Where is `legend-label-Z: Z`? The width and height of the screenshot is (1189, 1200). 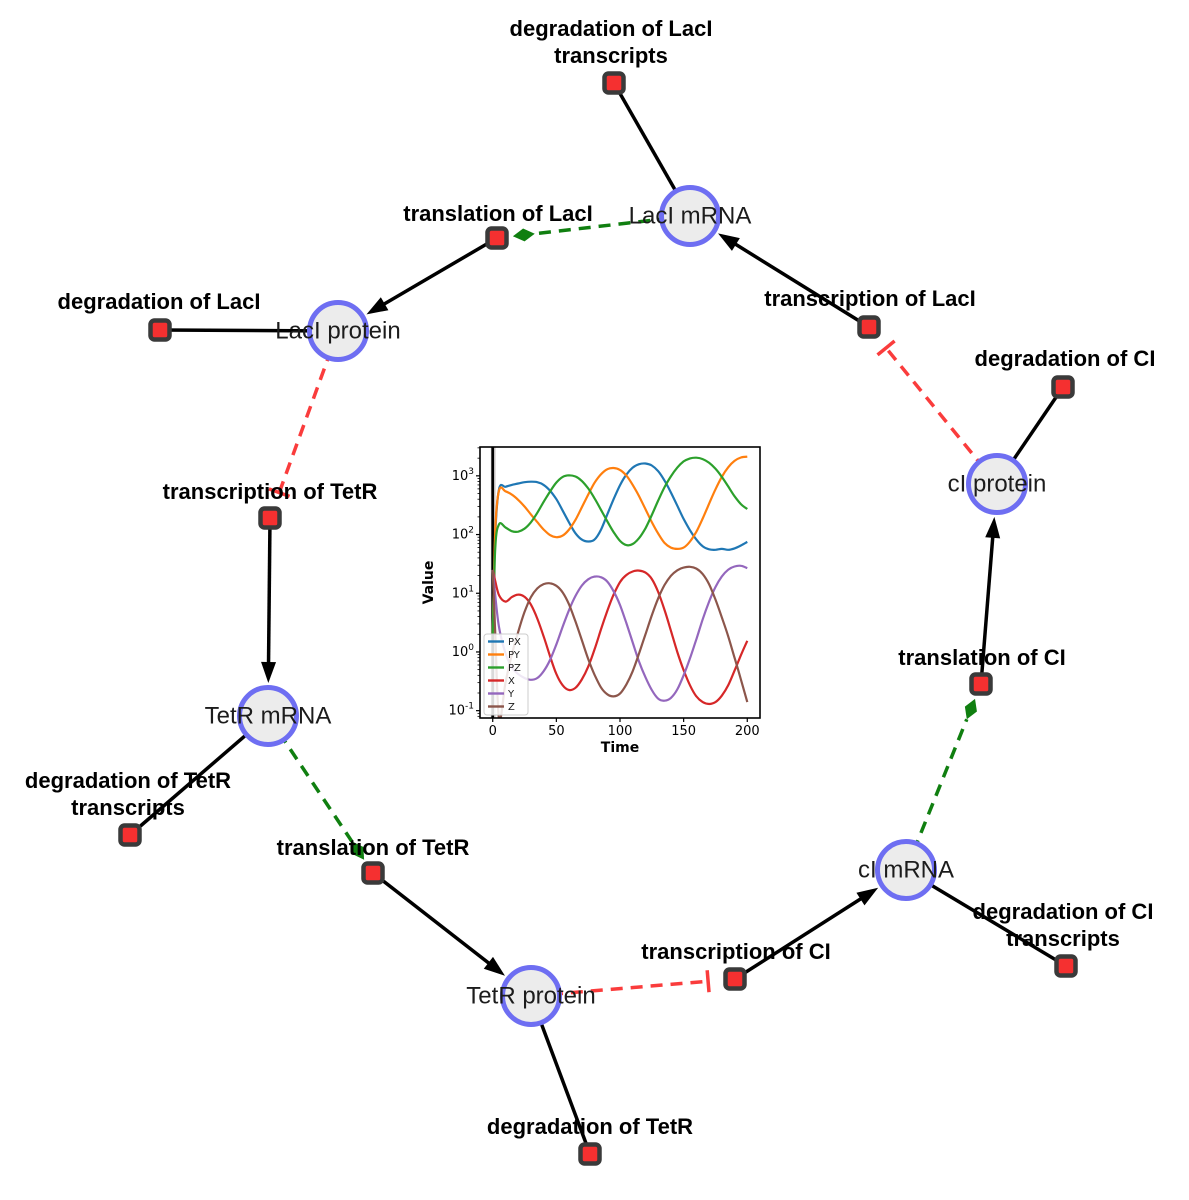
legend-label-Z: Z is located at coordinates (511, 707).